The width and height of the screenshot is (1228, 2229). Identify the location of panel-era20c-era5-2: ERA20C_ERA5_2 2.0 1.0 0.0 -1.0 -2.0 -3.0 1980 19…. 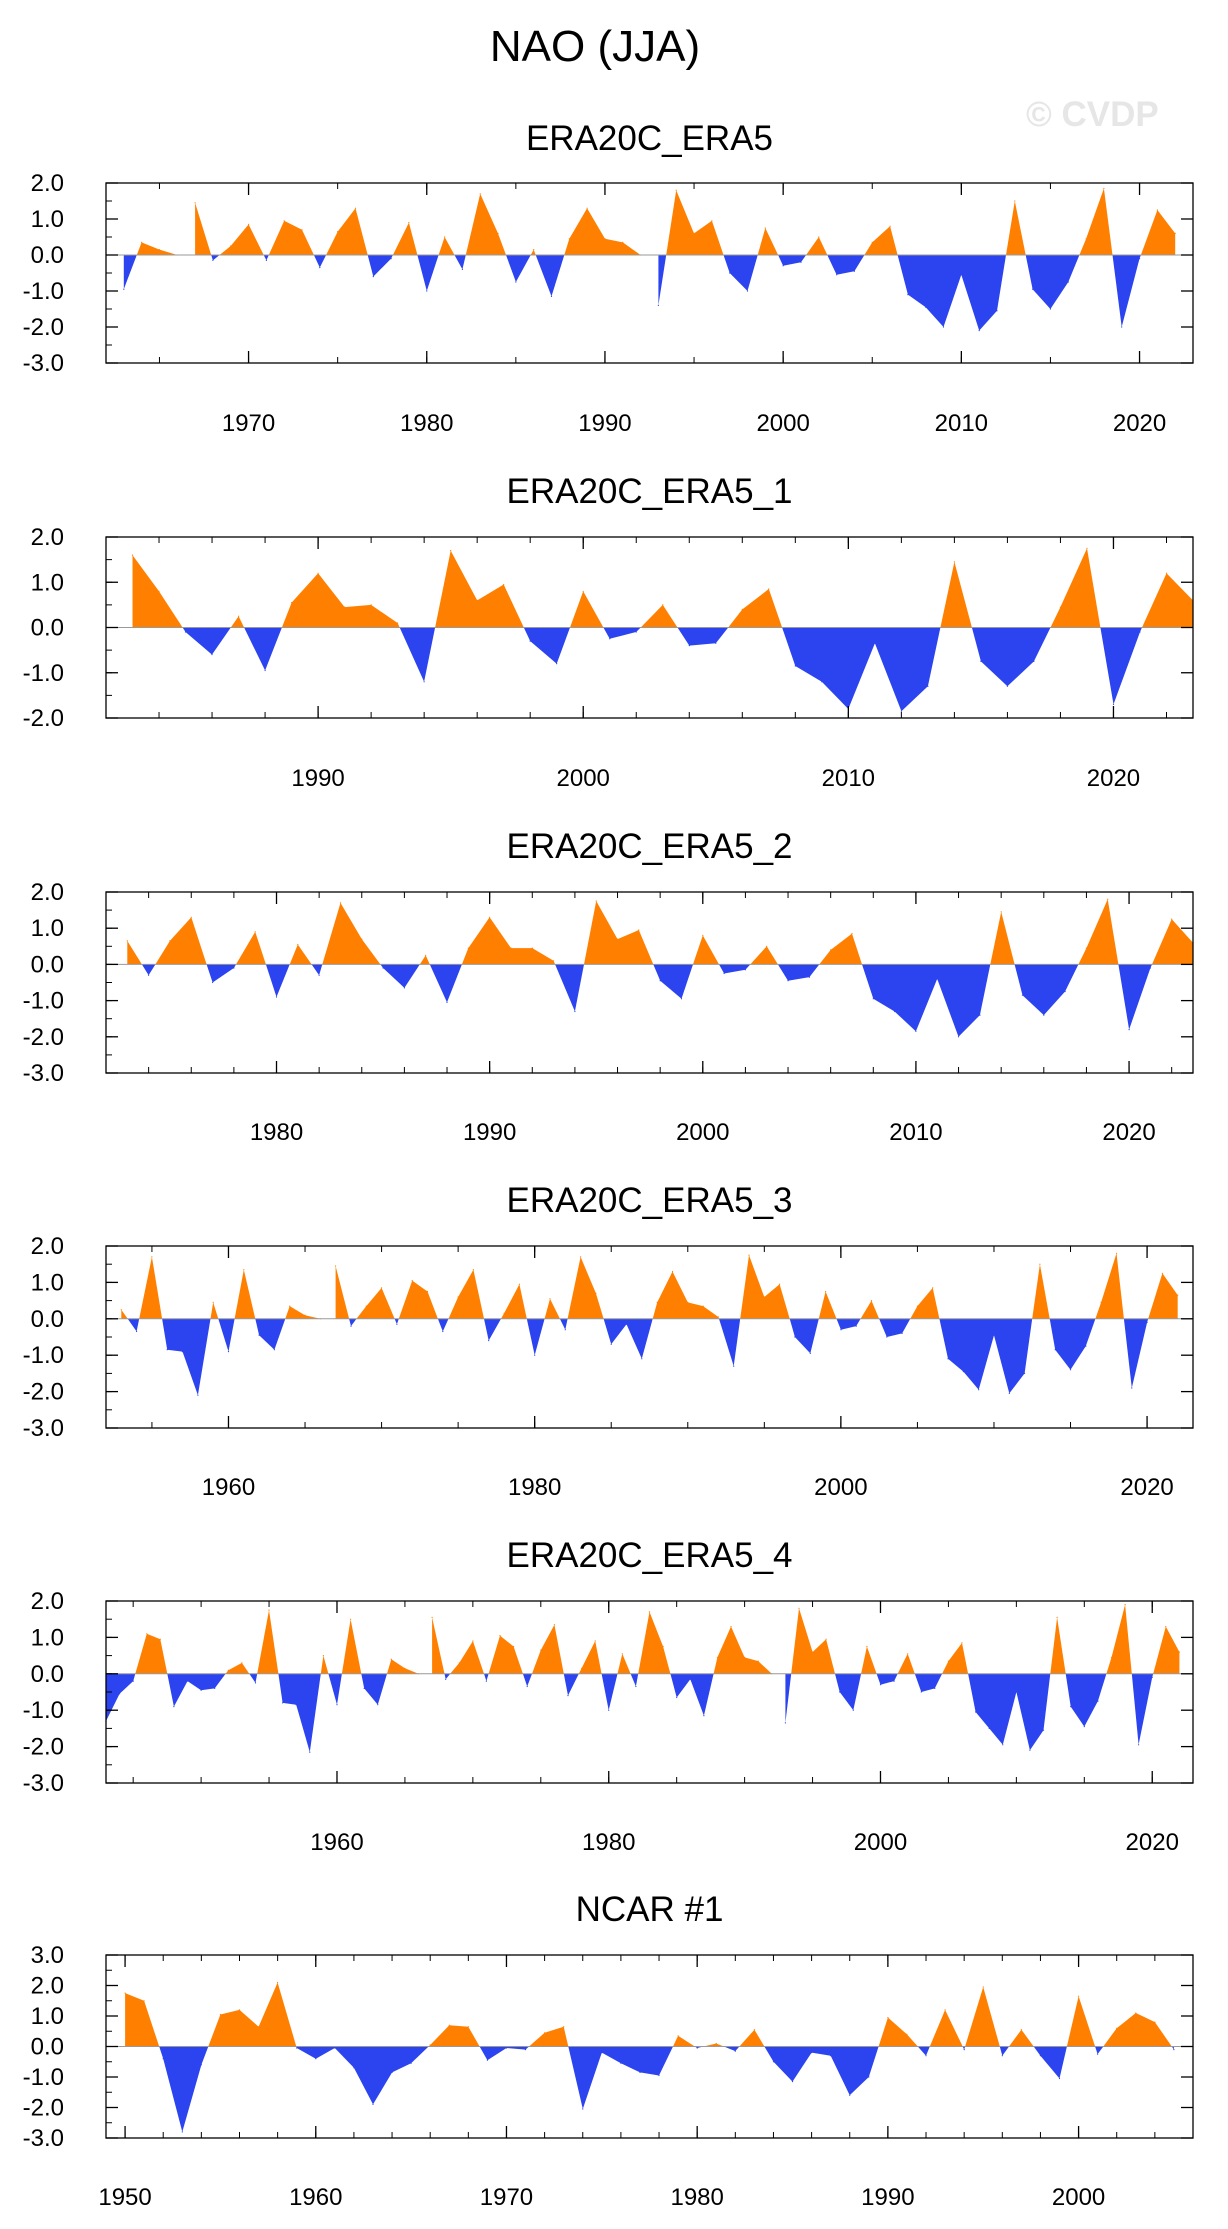
(608, 986).